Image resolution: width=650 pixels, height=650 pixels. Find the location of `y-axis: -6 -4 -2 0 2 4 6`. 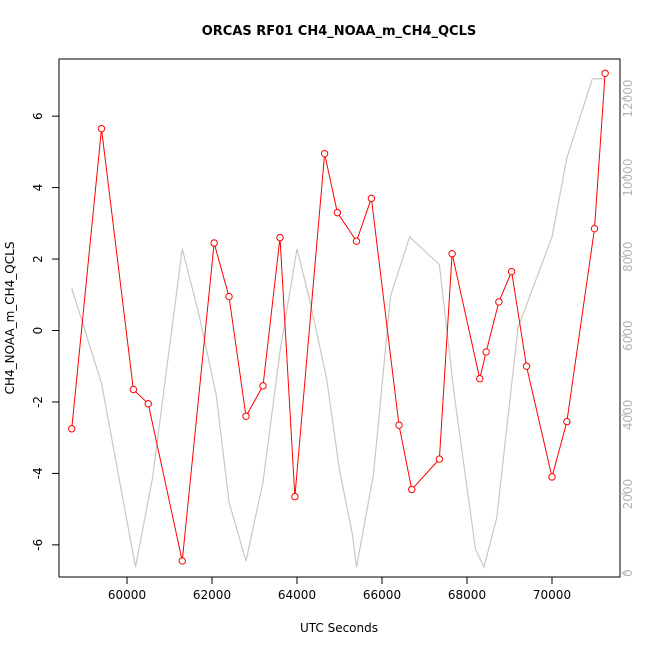

y-axis: -6 -4 -2 0 2 4 6 is located at coordinates (45, 331).